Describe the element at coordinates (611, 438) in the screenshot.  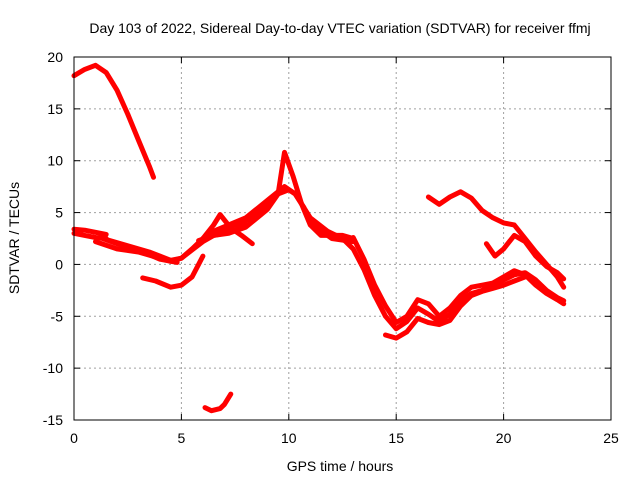
I see `x-tick-label: 25` at that location.